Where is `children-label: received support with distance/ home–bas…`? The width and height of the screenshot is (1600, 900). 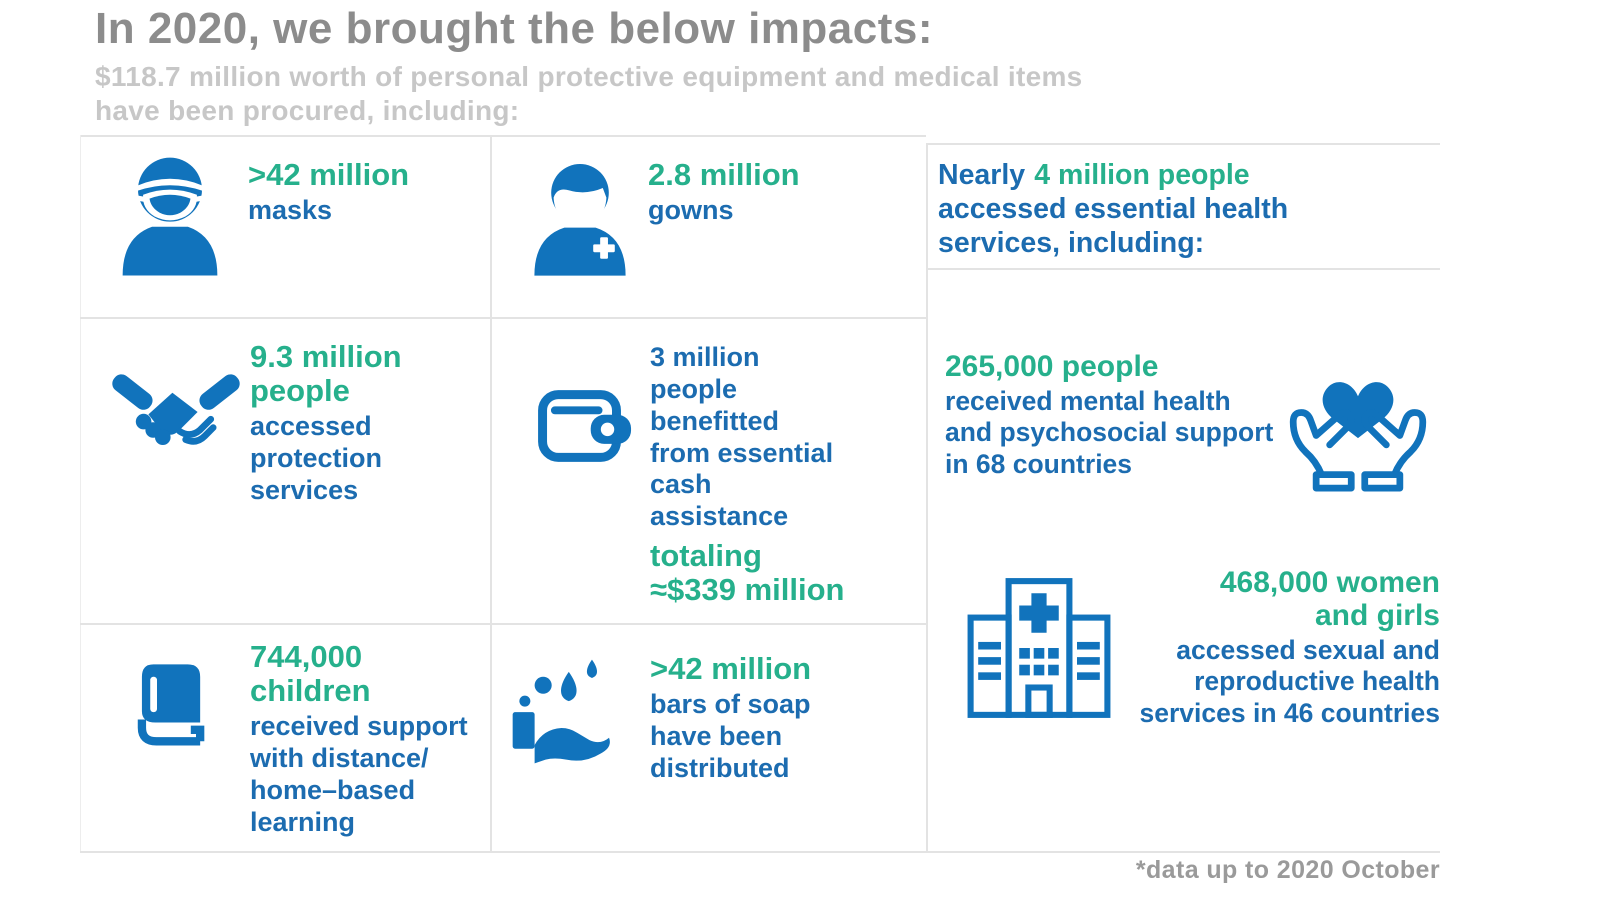
children-label: received support with distance/ home–bas… is located at coordinates (359, 774).